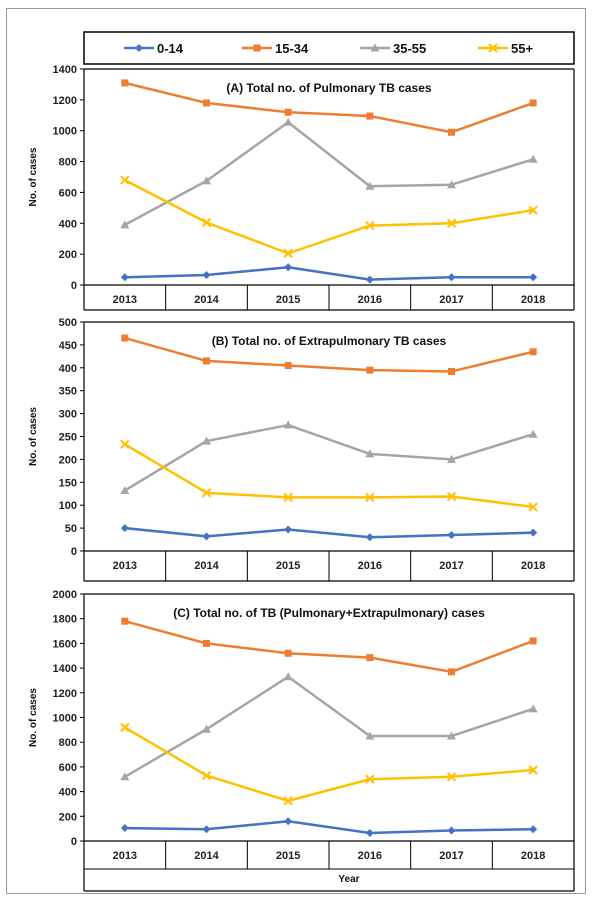 The image size is (592, 899). I want to click on y-tick-label: 1000, so click(65, 132).